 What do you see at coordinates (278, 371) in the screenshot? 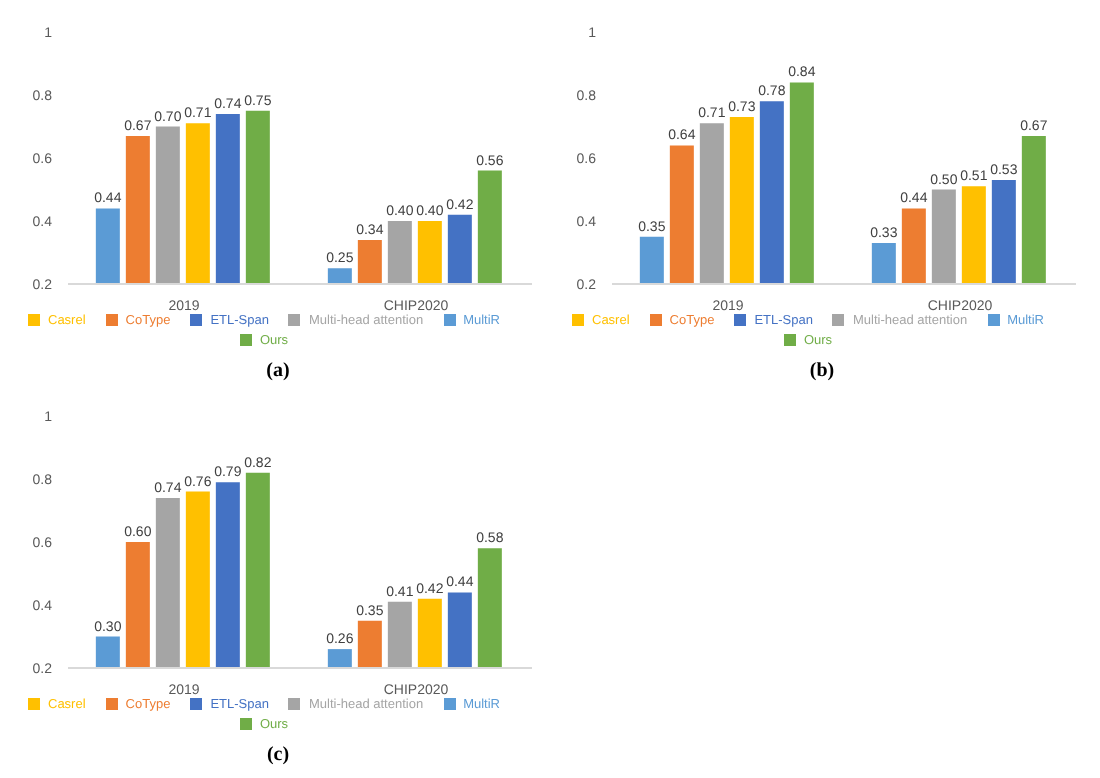
I see `text: (a)` at bounding box center [278, 371].